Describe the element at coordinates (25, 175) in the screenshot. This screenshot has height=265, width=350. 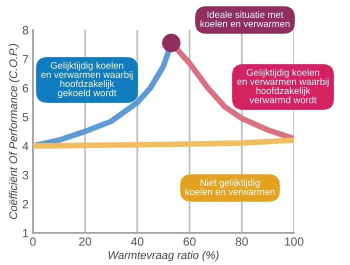
I see `y-tick-label: 3` at that location.